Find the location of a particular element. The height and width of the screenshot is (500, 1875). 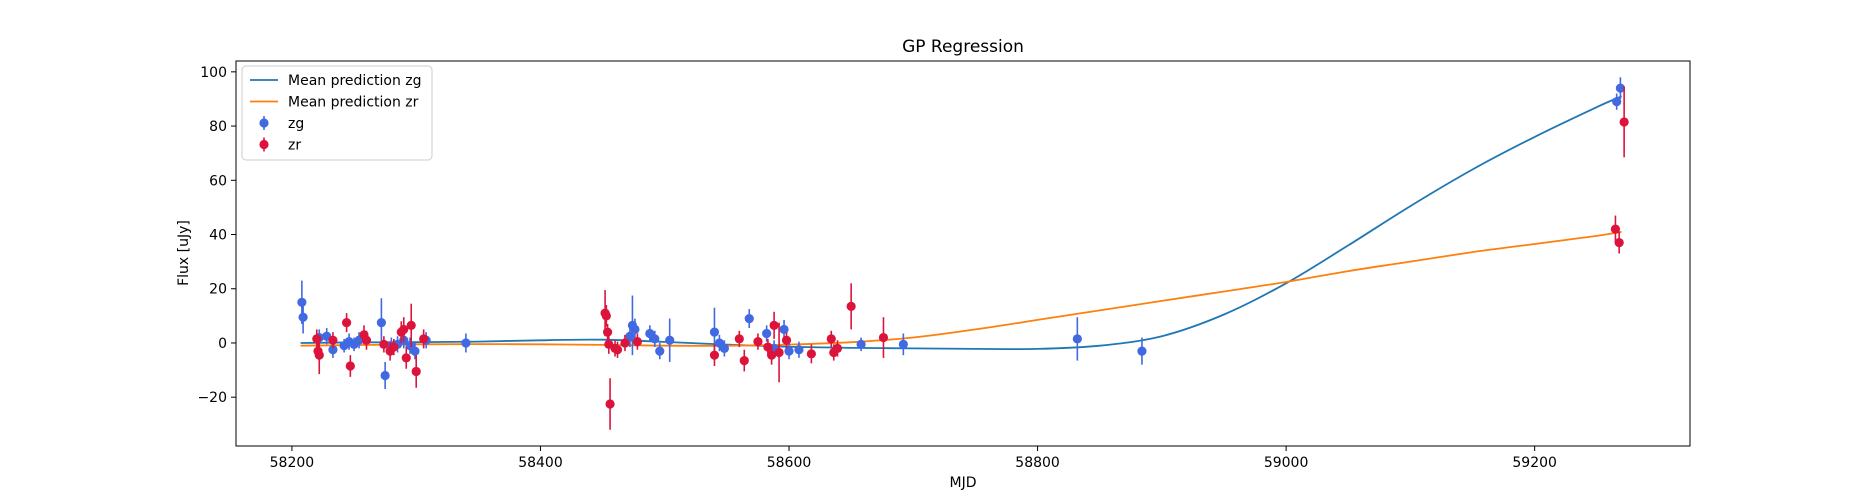

y-tick-label: 60 is located at coordinates (218, 181).